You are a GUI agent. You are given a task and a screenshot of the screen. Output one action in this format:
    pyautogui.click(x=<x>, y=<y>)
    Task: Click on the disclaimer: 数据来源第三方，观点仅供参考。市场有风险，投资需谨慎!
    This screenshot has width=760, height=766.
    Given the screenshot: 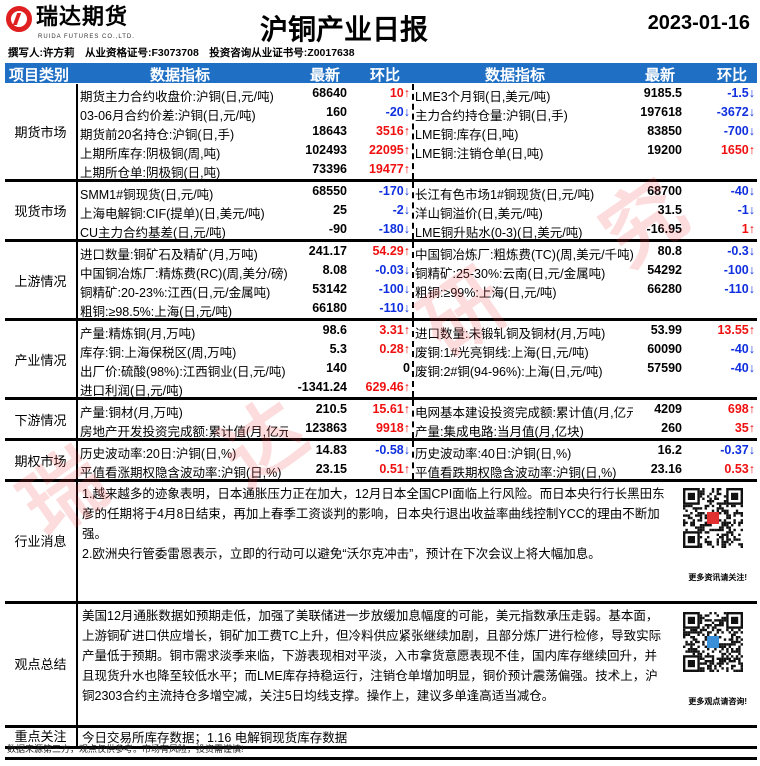 What is the action you would take?
    pyautogui.click(x=125, y=749)
    